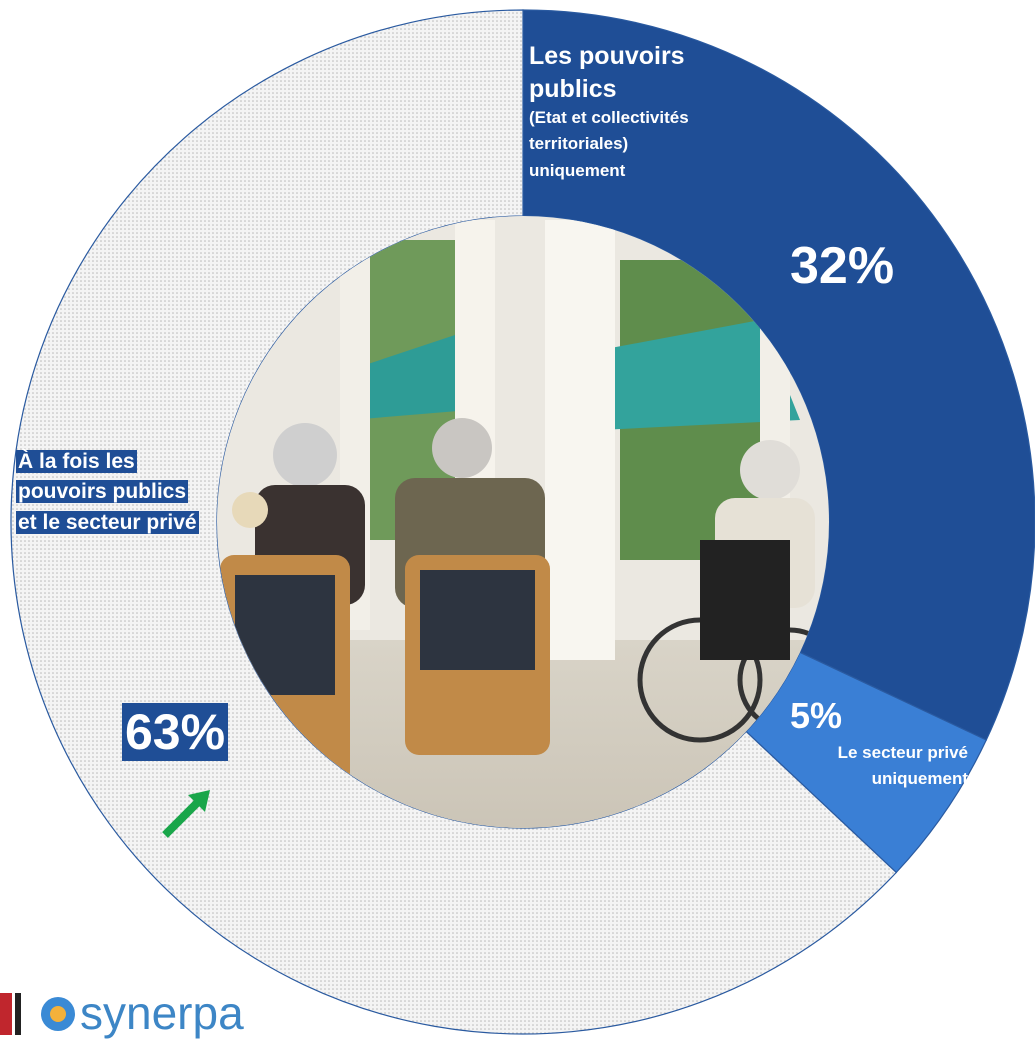  What do you see at coordinates (182, 817) in the screenshot?
I see `arrow` at bounding box center [182, 817].